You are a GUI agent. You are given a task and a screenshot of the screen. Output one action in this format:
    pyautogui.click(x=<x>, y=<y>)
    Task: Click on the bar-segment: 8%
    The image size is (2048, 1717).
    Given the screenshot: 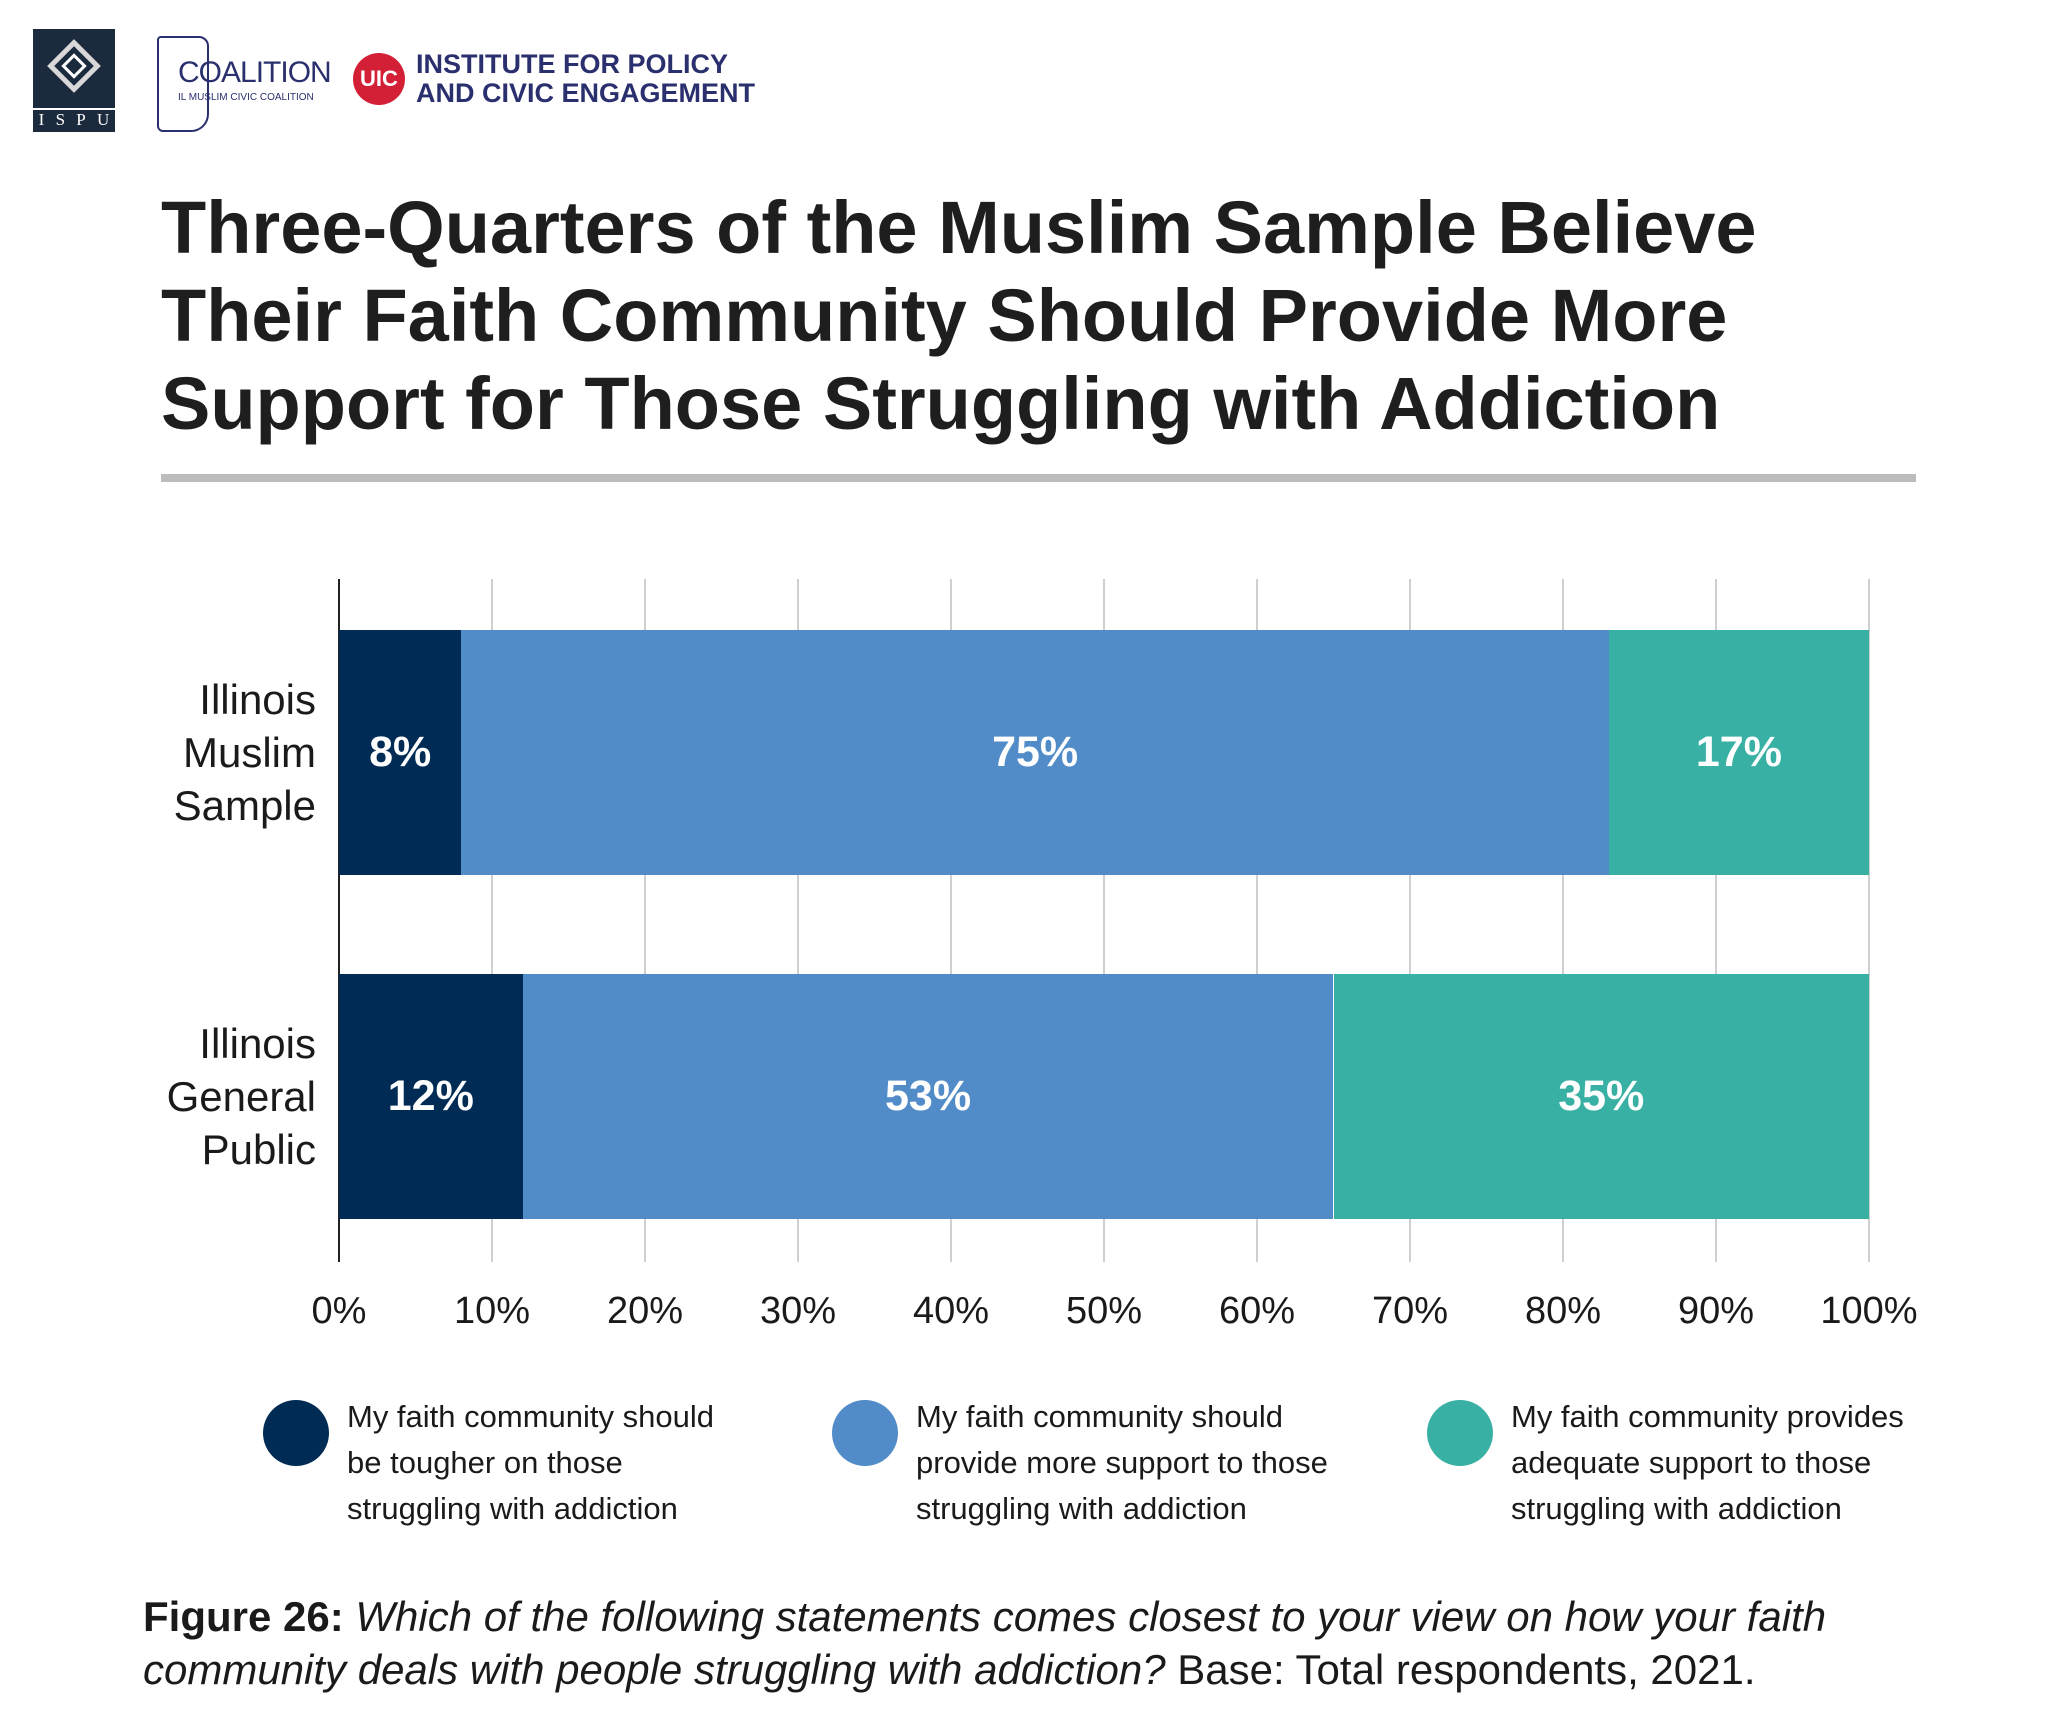 What is the action you would take?
    pyautogui.click(x=400, y=752)
    